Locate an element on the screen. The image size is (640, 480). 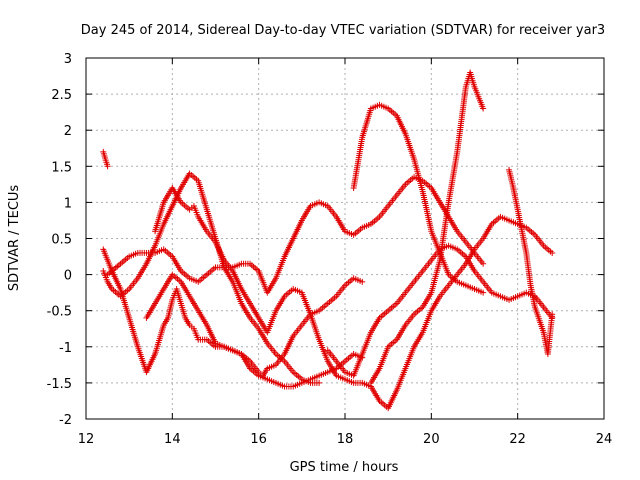
x-tick-label: 18 is located at coordinates (345, 439).